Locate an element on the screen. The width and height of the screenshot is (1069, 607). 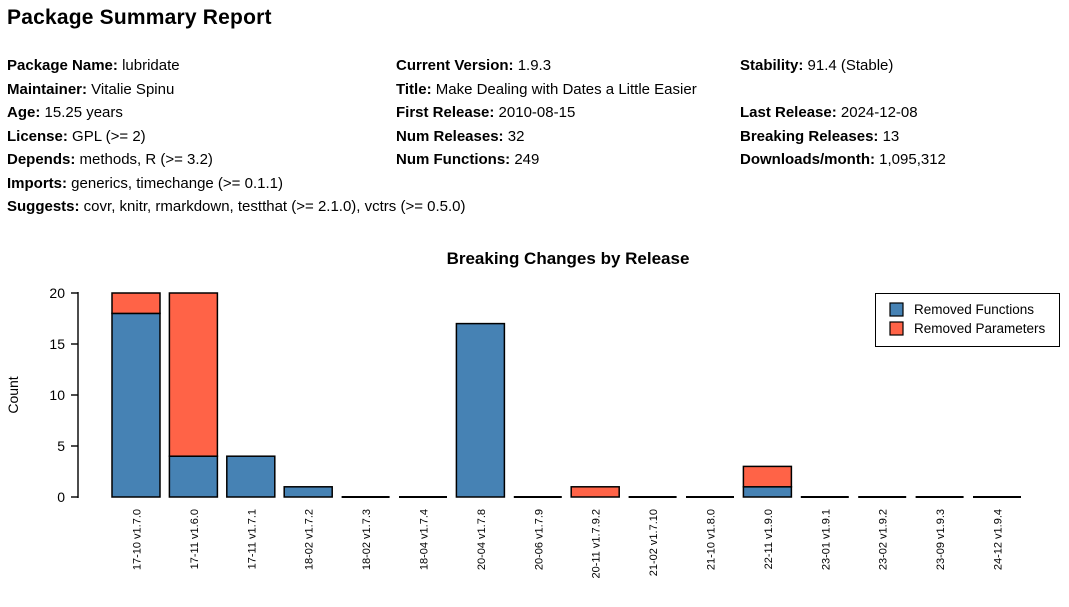
x-tick-label: 23-02 v1.9.2 is located at coordinates (884, 539).